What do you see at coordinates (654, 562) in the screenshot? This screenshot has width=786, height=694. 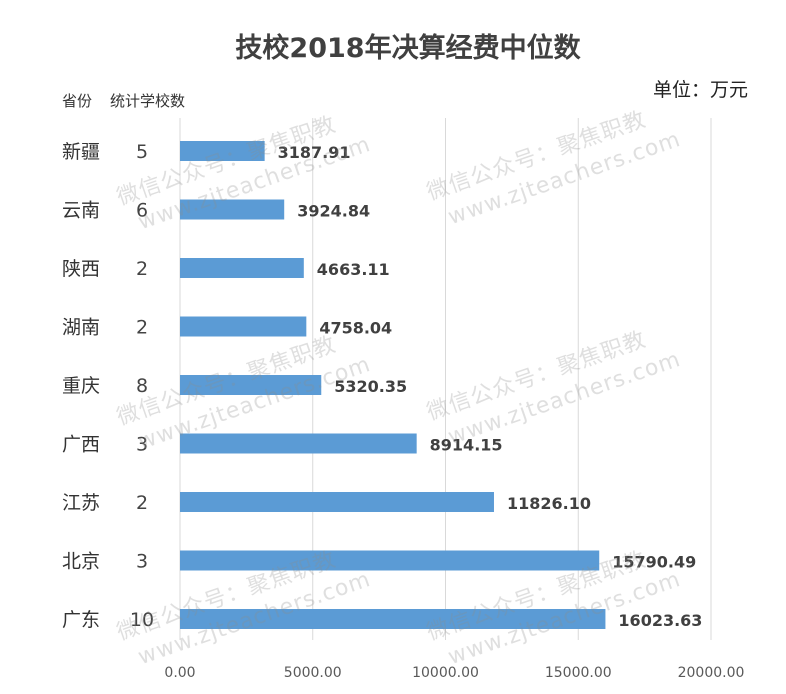 I see `data-label: 15790.49` at bounding box center [654, 562].